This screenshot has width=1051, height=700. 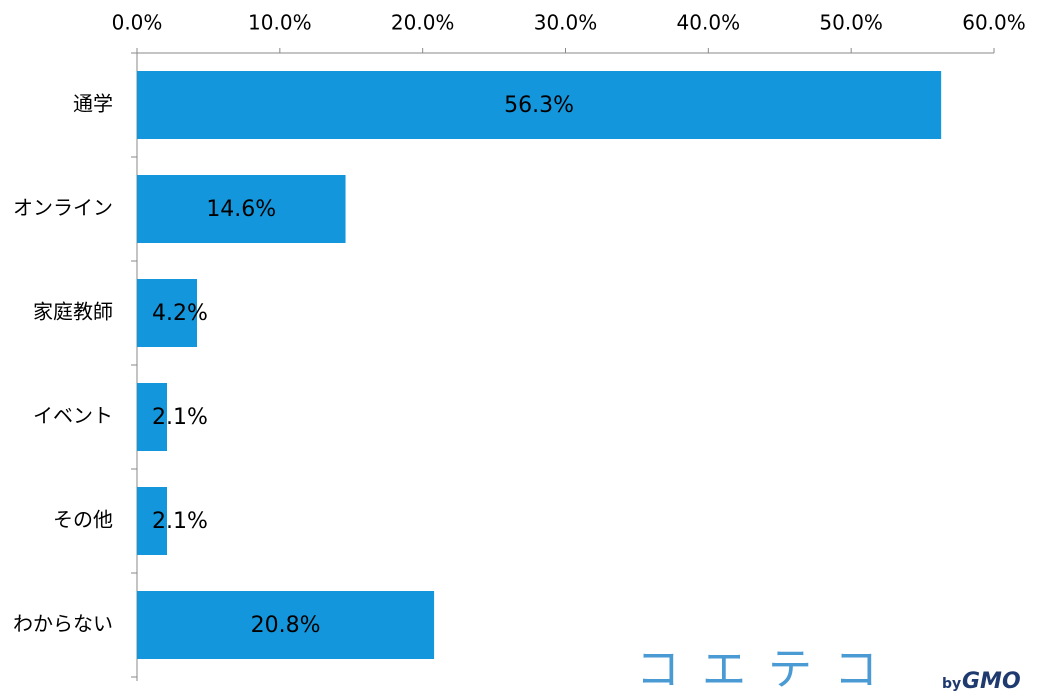 What do you see at coordinates (991, 681) in the screenshot?
I see `logo-brand: GMO` at bounding box center [991, 681].